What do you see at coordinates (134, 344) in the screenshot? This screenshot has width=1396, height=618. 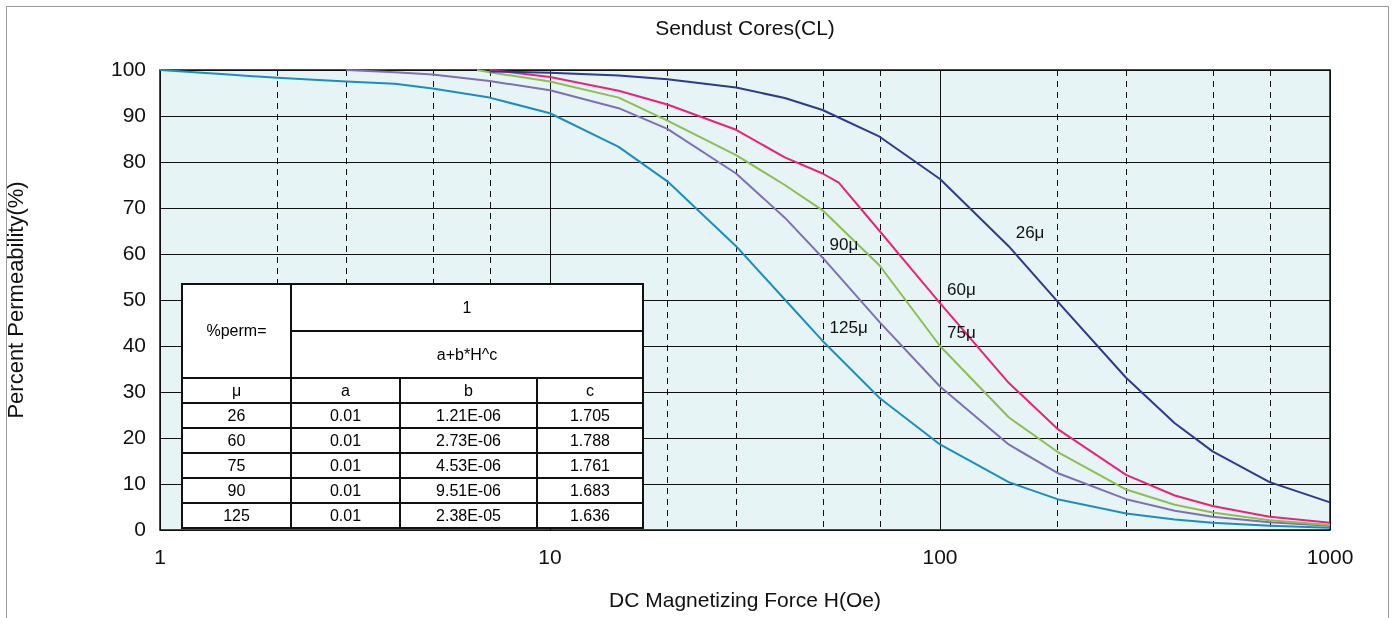 I see `y-tick-label: 40` at bounding box center [134, 344].